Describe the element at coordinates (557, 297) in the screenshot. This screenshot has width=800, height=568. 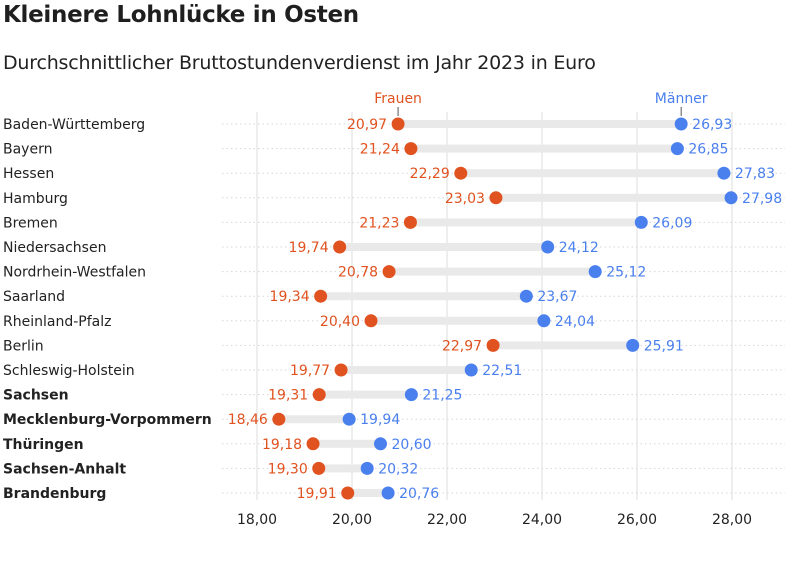
I see `maenner-value-label: 23,67` at that location.